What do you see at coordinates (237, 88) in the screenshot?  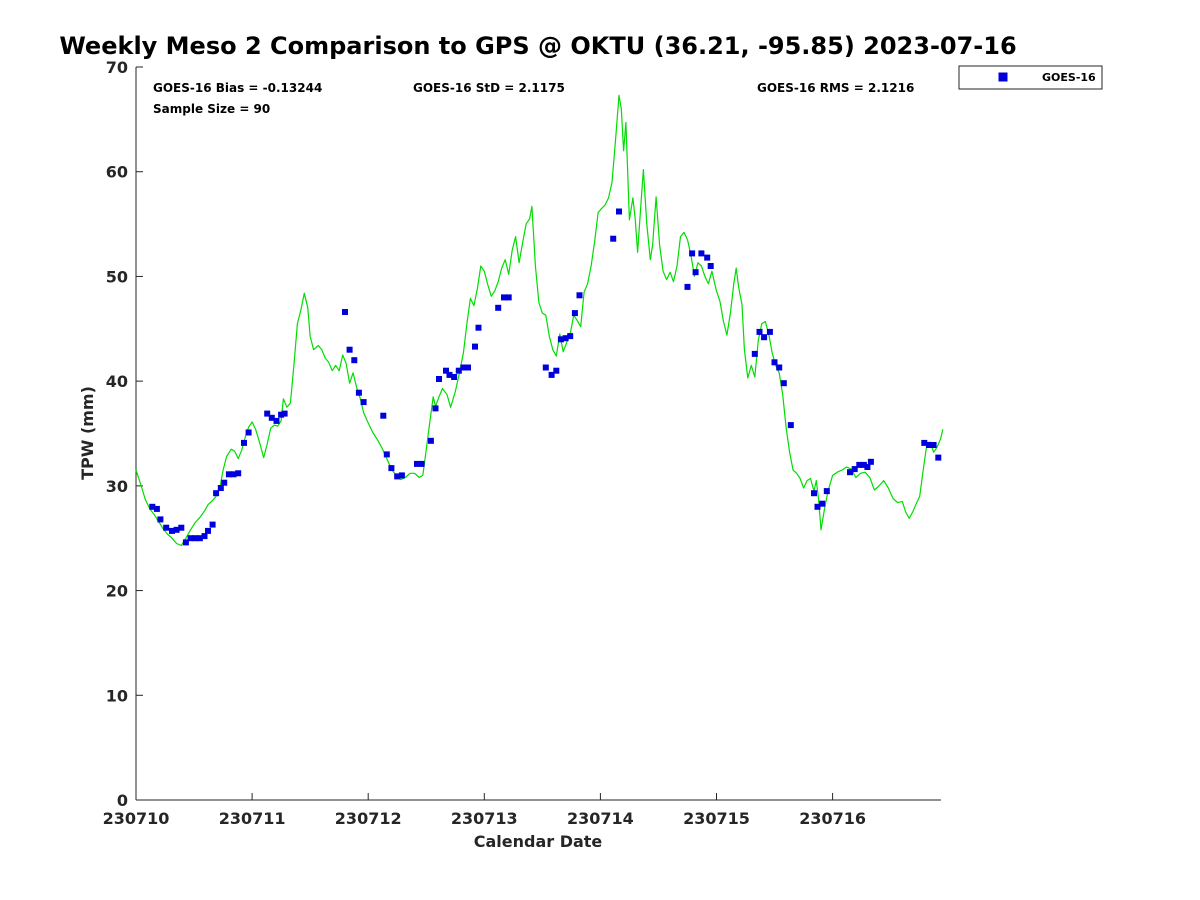 I see `stat-bias: GOES-16 Bias = -0.13244` at bounding box center [237, 88].